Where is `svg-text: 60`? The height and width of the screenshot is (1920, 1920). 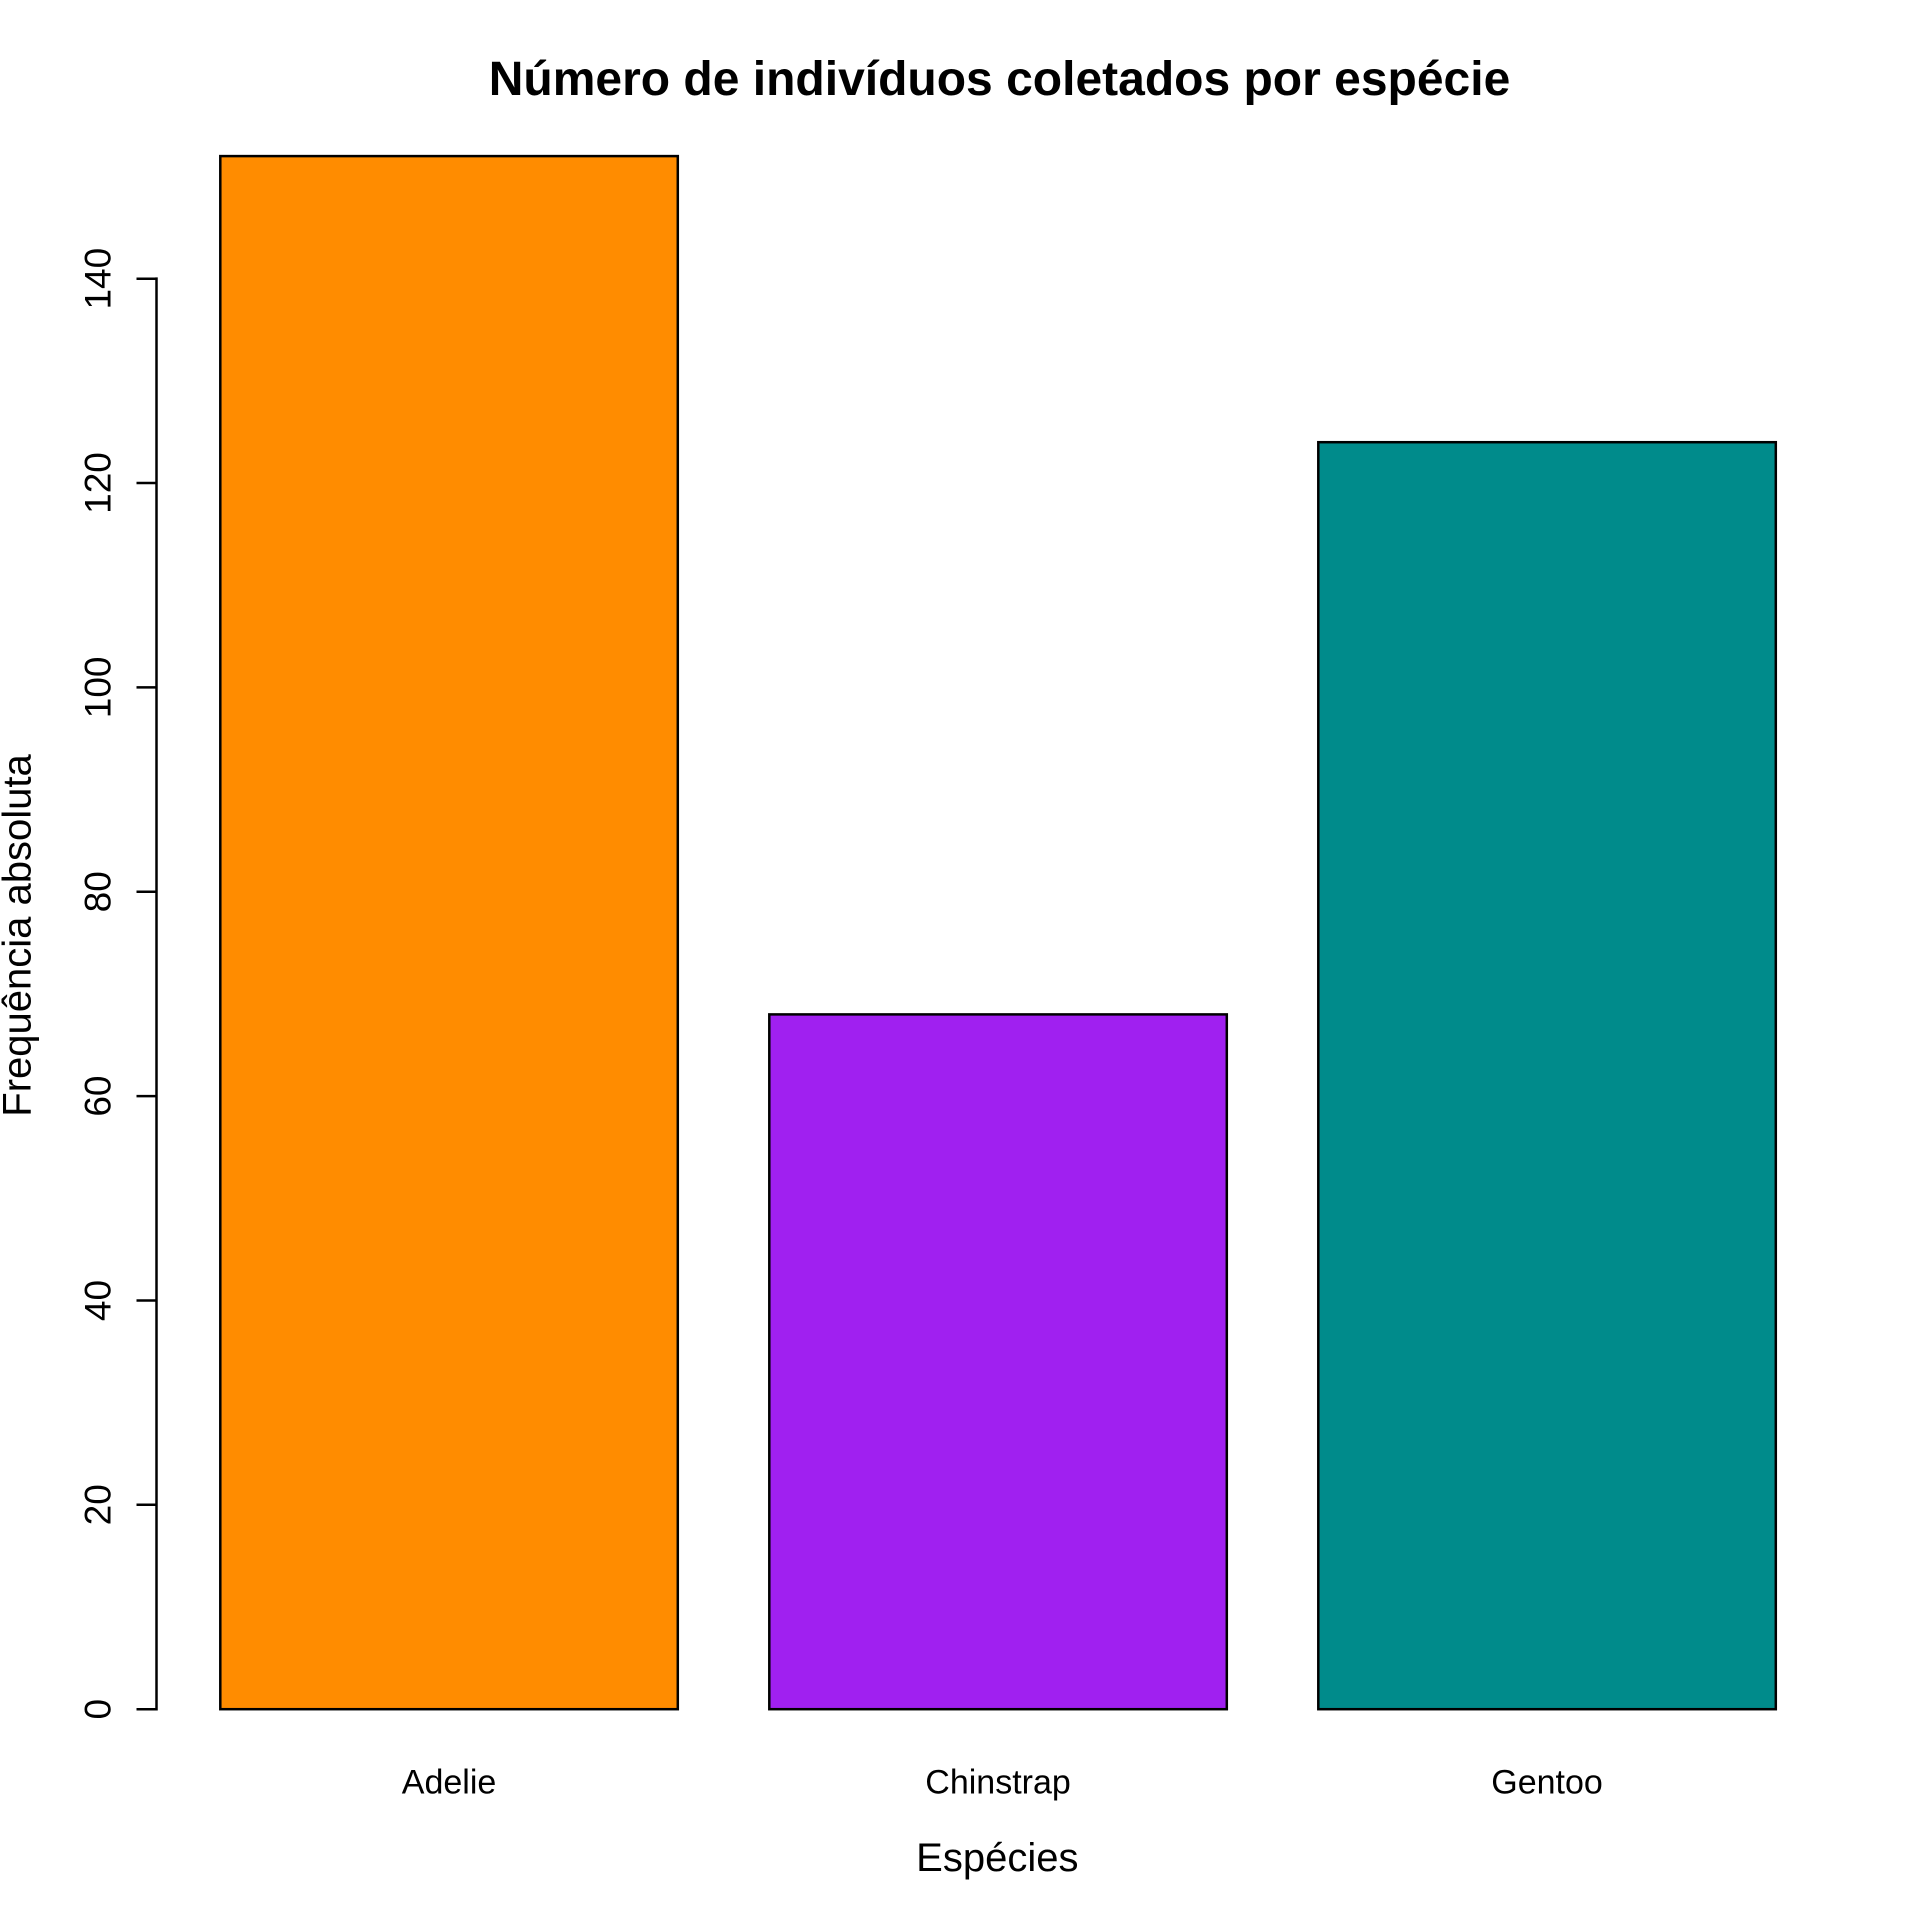
svg-text: 60 is located at coordinates (98, 1096).